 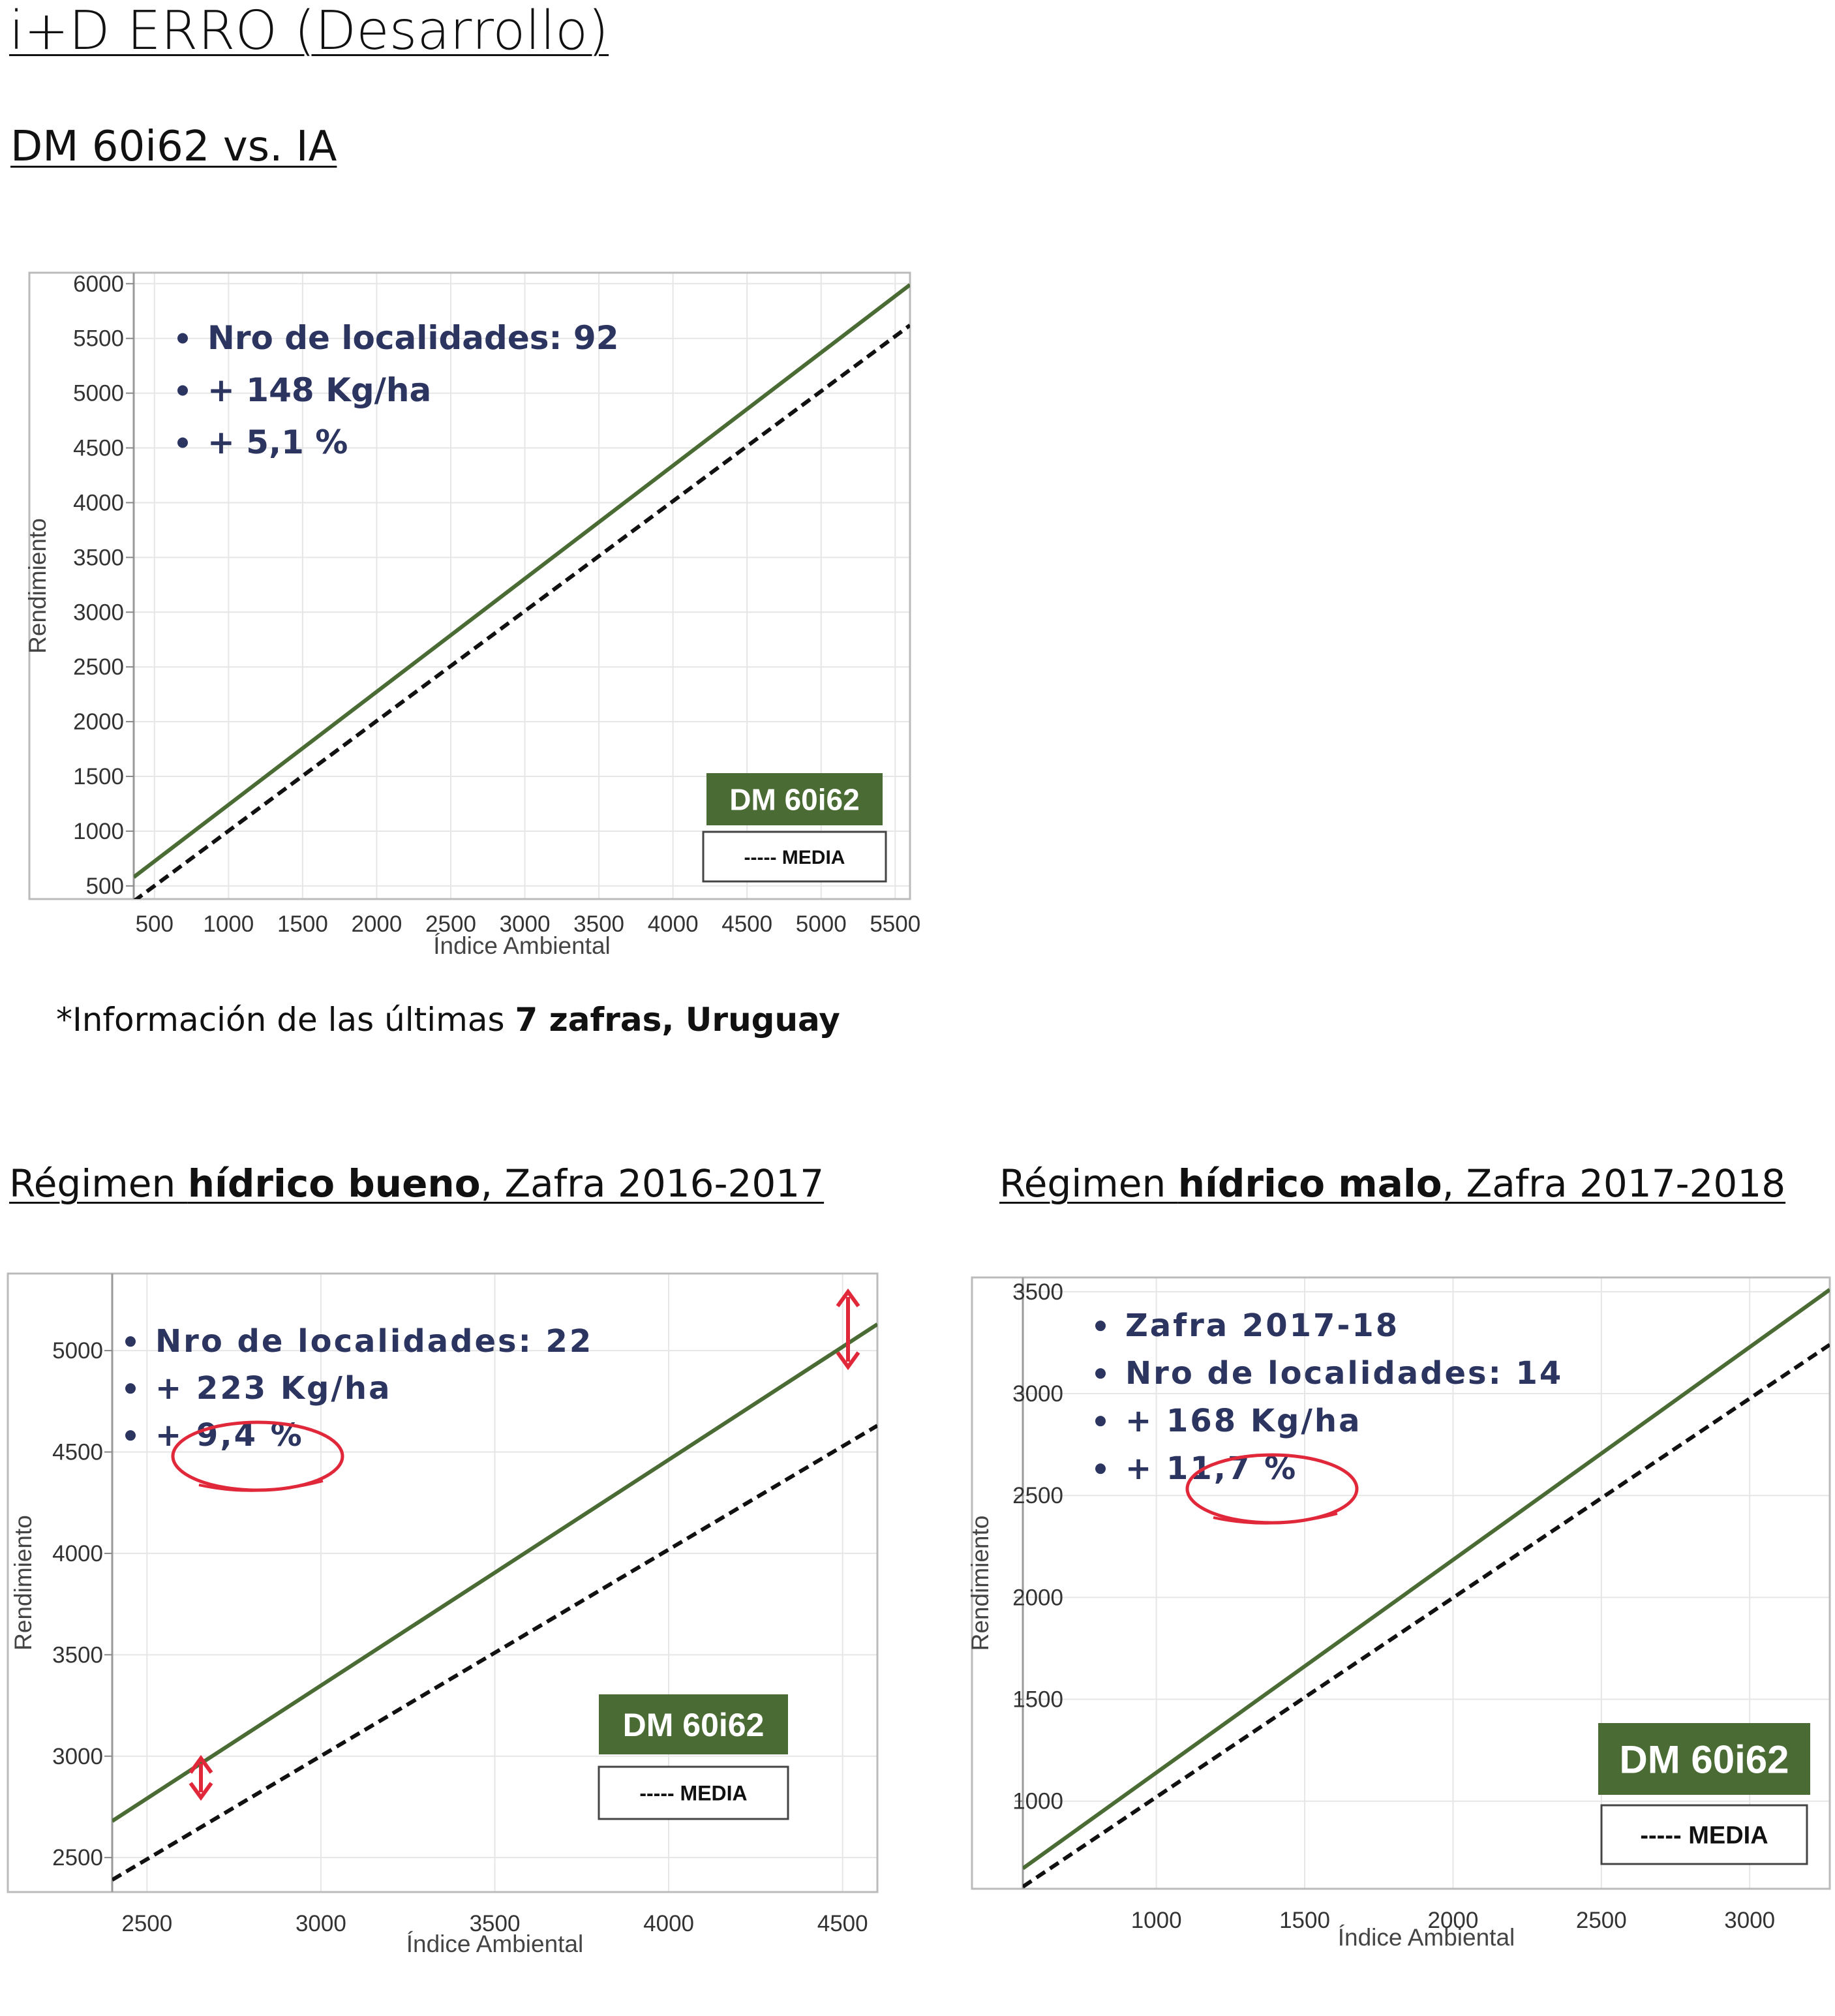 I want to click on page-subtitle: DM 60i62 vs. IA, so click(x=173, y=147).